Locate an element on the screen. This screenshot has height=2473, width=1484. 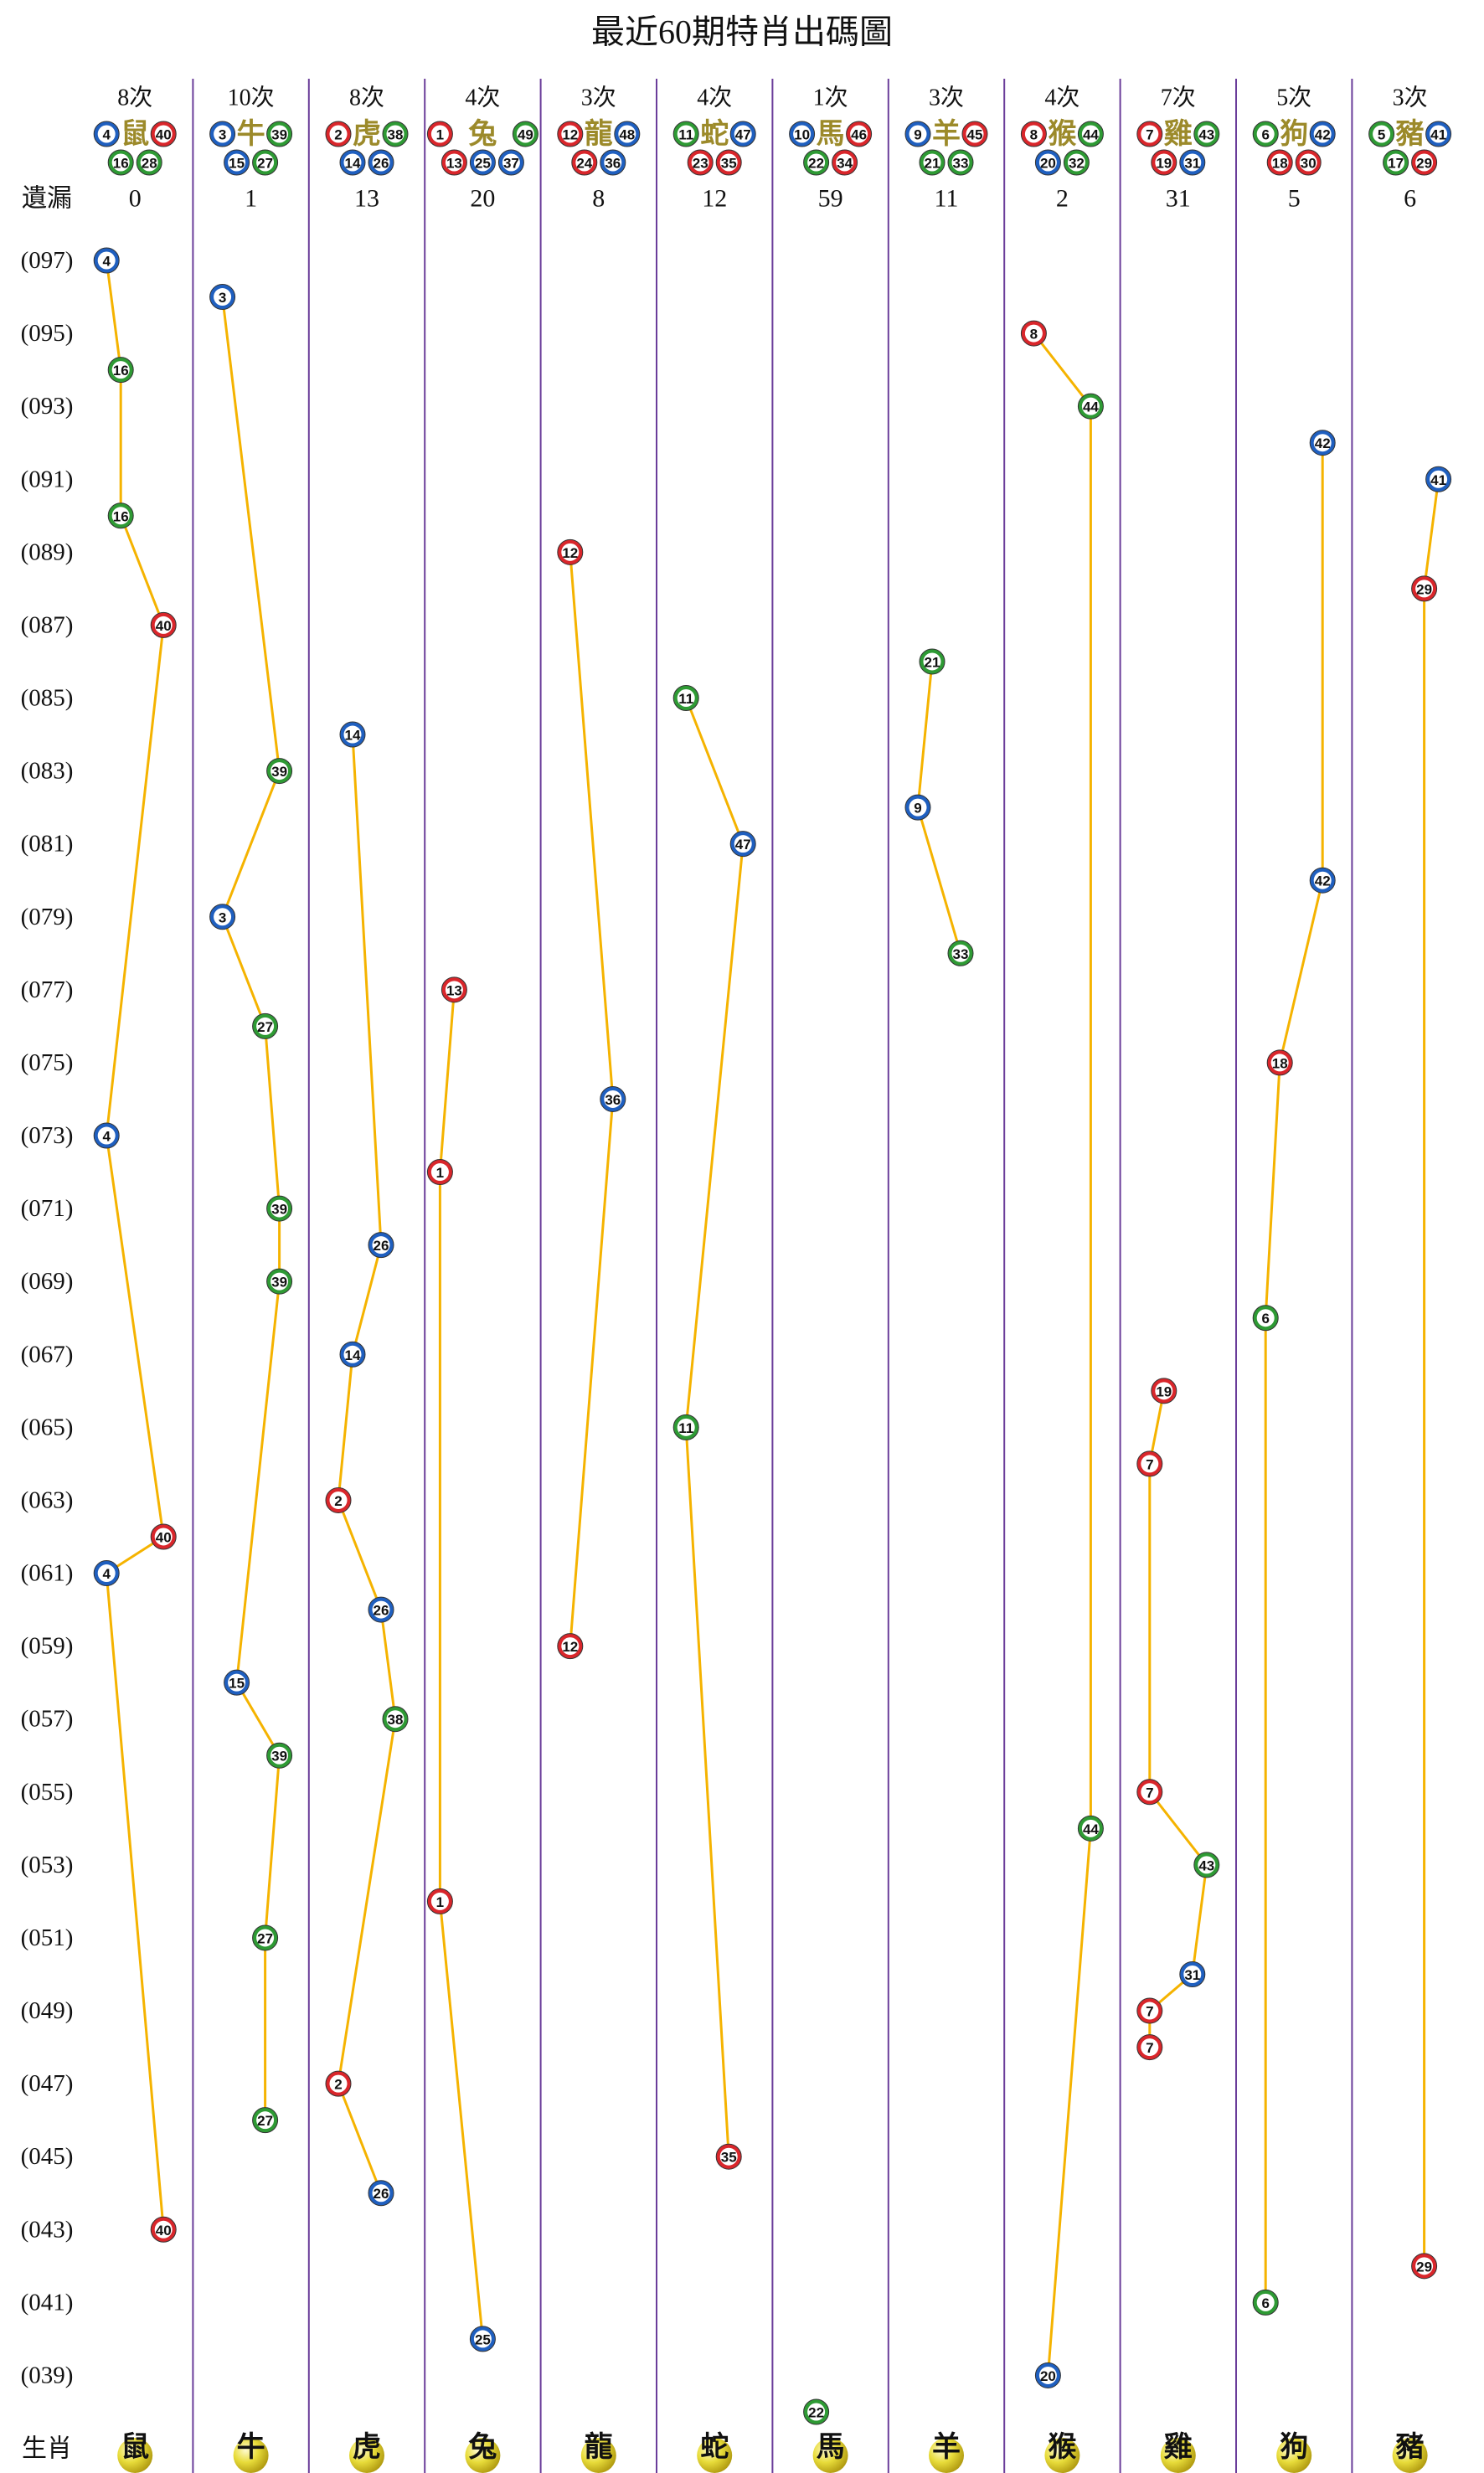
header-ball-number: 42 is located at coordinates (1323, 135).